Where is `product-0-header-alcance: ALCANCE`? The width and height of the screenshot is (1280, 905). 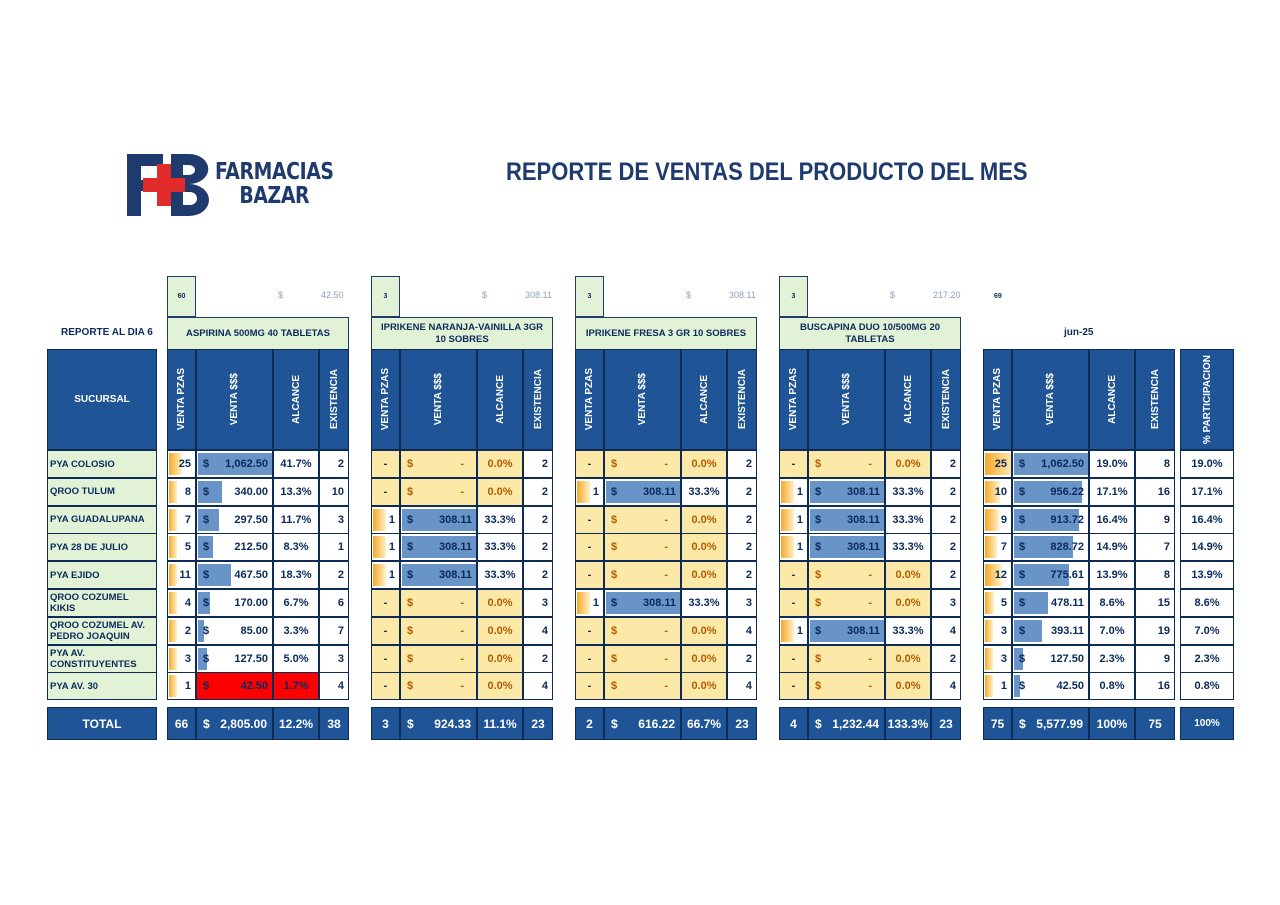 product-0-header-alcance: ALCANCE is located at coordinates (296, 399).